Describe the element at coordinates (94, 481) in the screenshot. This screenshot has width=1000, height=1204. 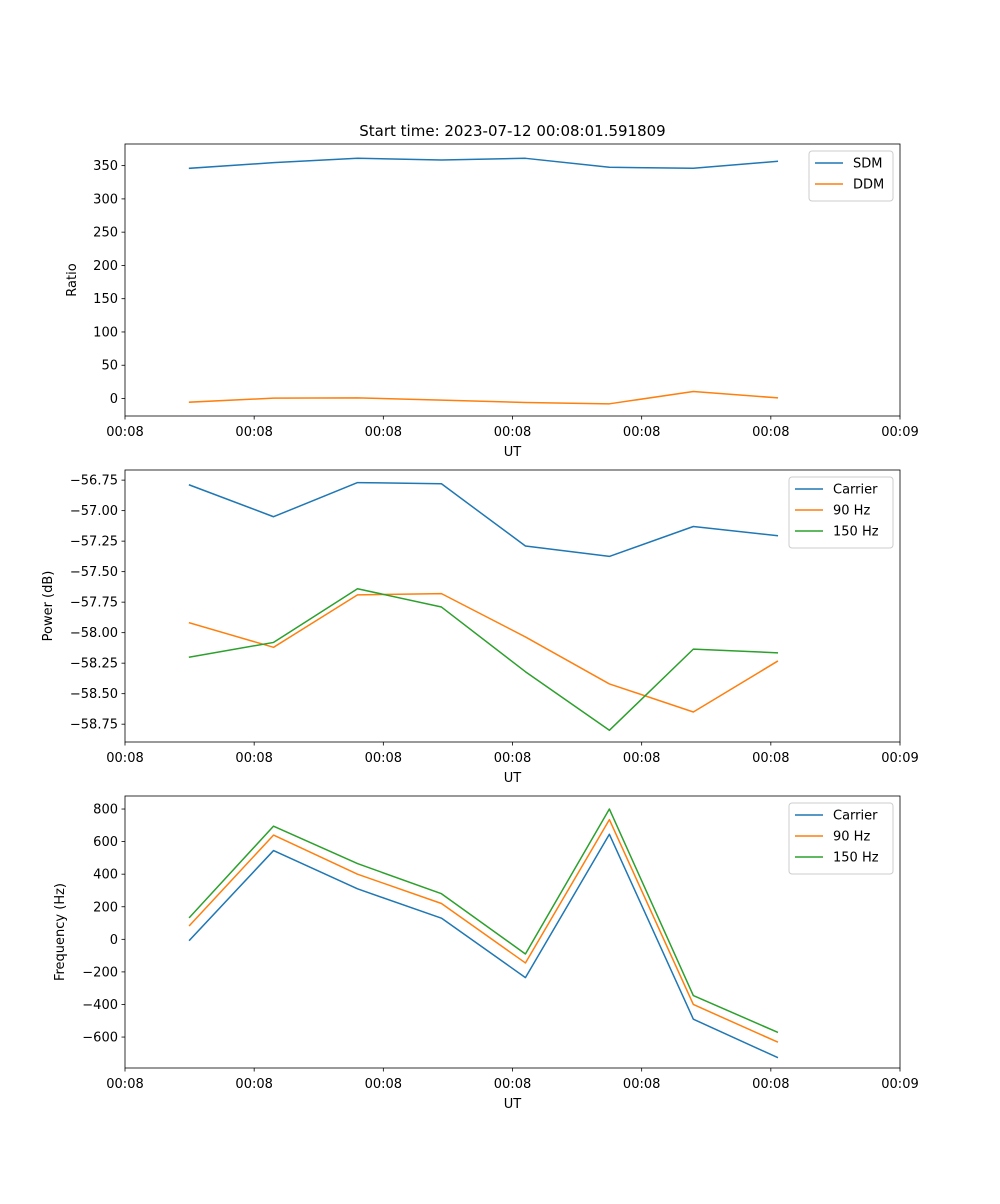
I see `y-tick-label: −56.75` at that location.